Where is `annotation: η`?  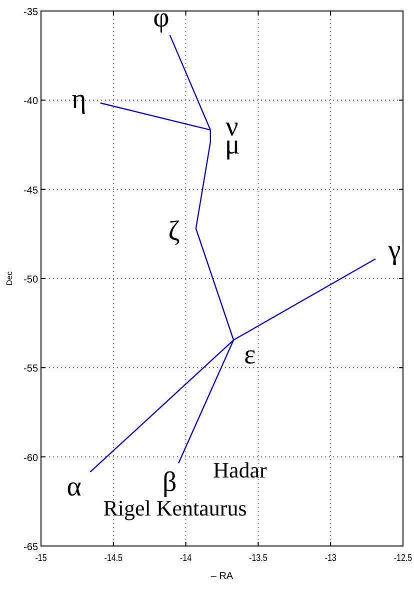
annotation: η is located at coordinates (79, 100).